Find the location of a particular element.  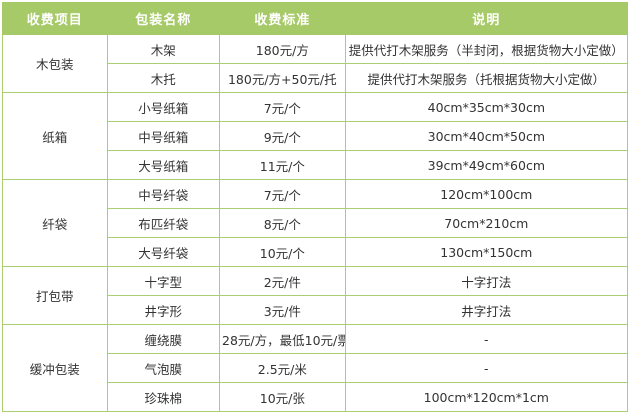

table-row: 木包装 木架 180元/方 提供代打木架服务（半封闭，根据货物大小定做） is located at coordinates (315, 63).